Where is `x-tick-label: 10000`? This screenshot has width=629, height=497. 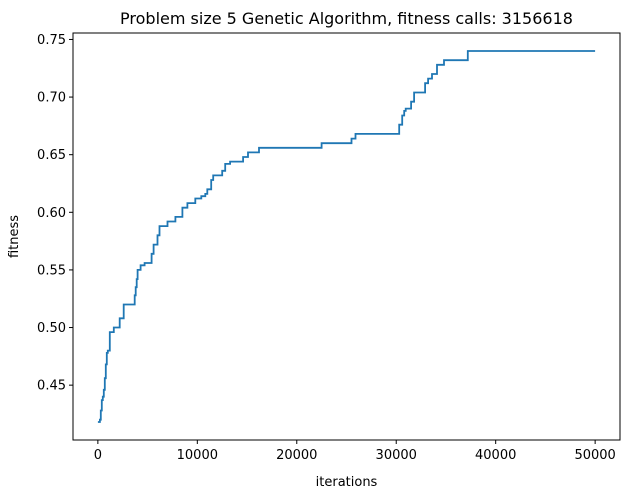
x-tick-label: 10000 is located at coordinates (197, 455).